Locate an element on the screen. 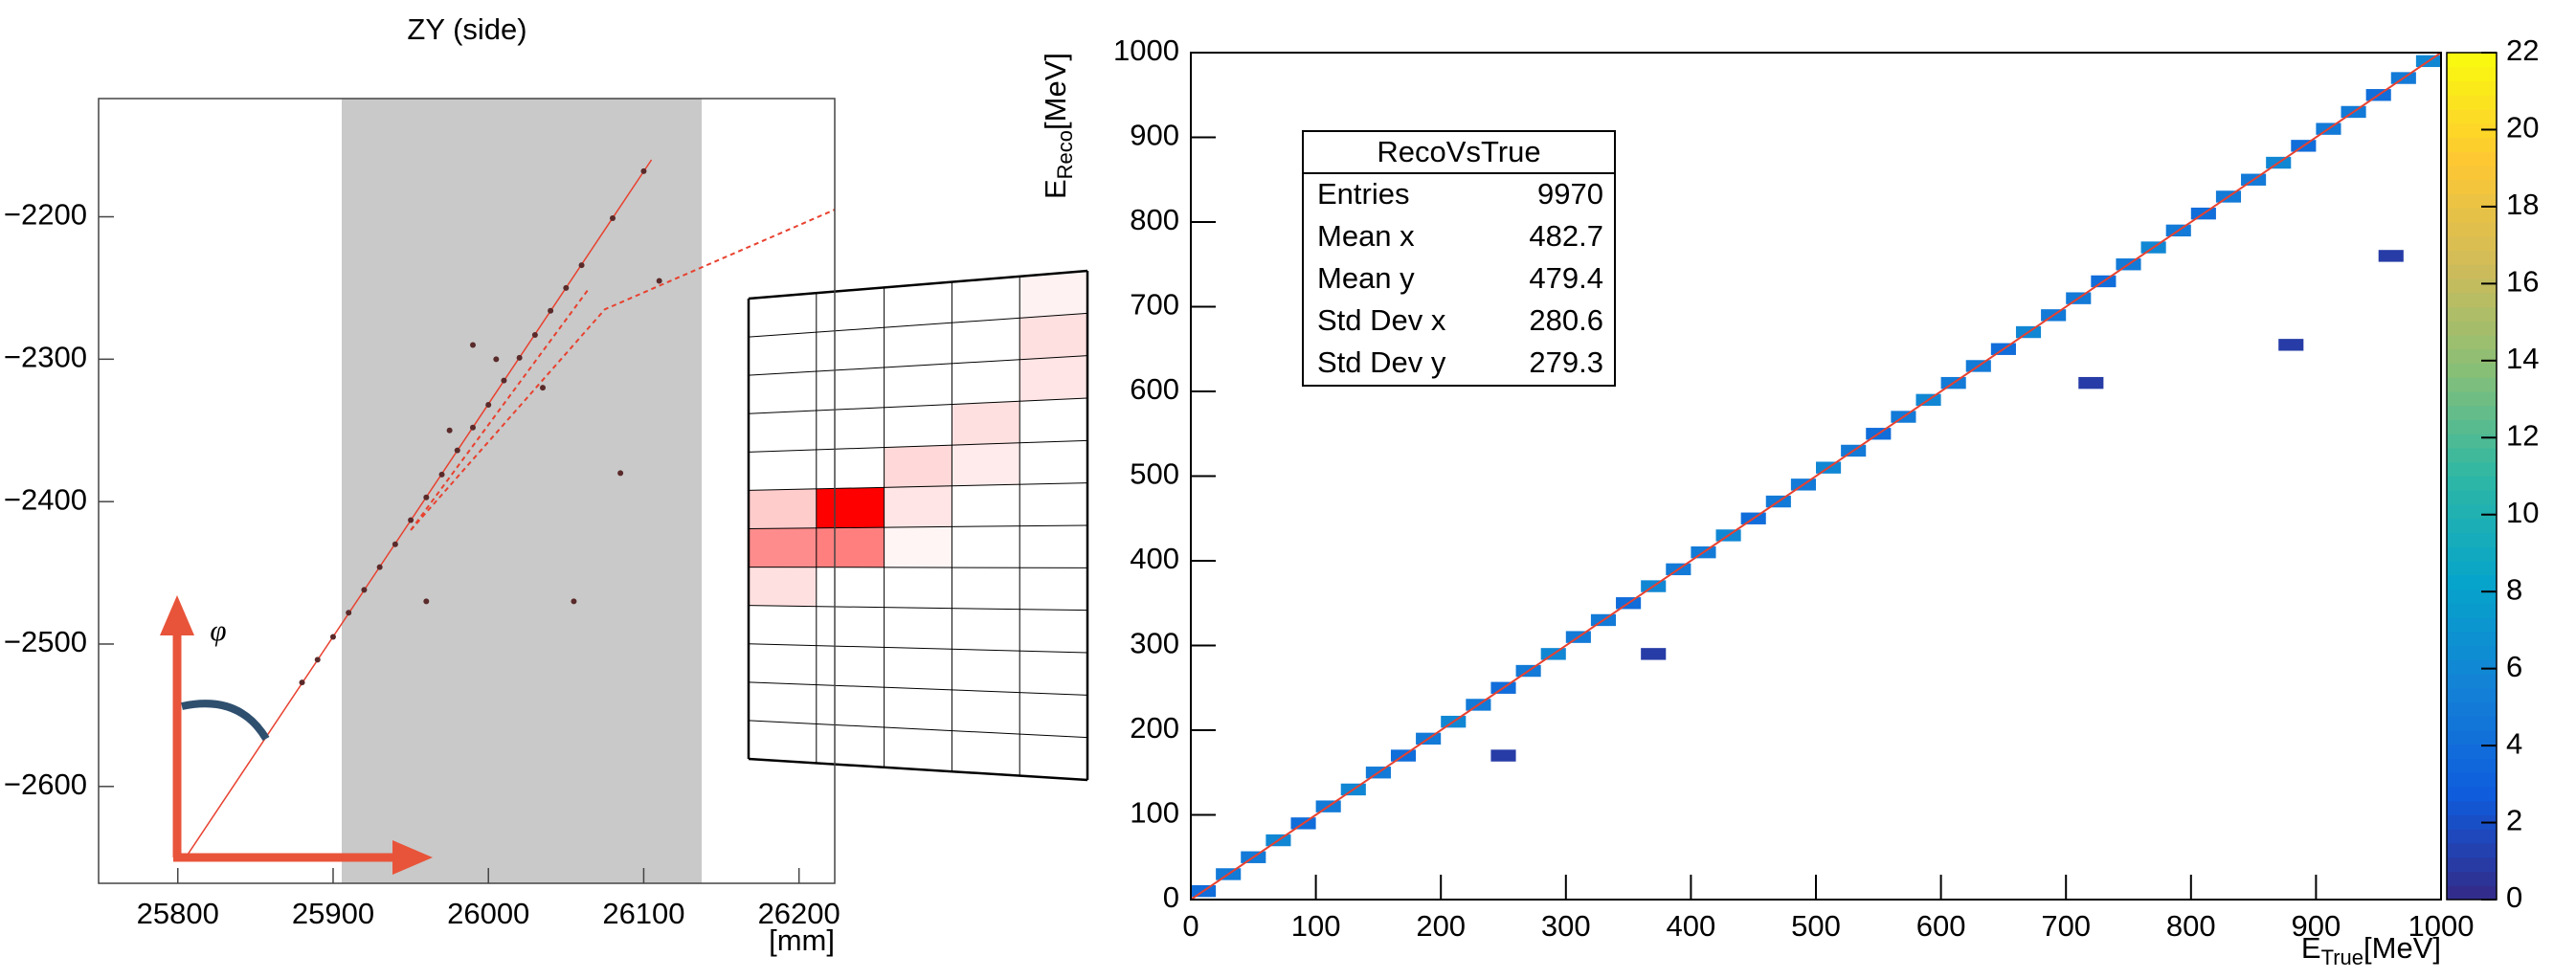 This screenshot has width=2576, height=979. y-tick-label: 200 is located at coordinates (1155, 728).